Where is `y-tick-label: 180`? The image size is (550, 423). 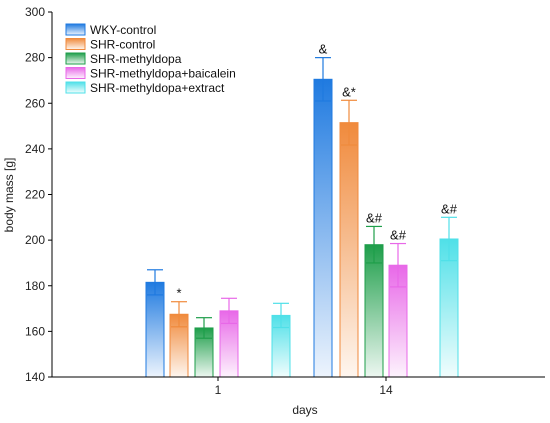 y-tick-label: 180 is located at coordinates (35, 286).